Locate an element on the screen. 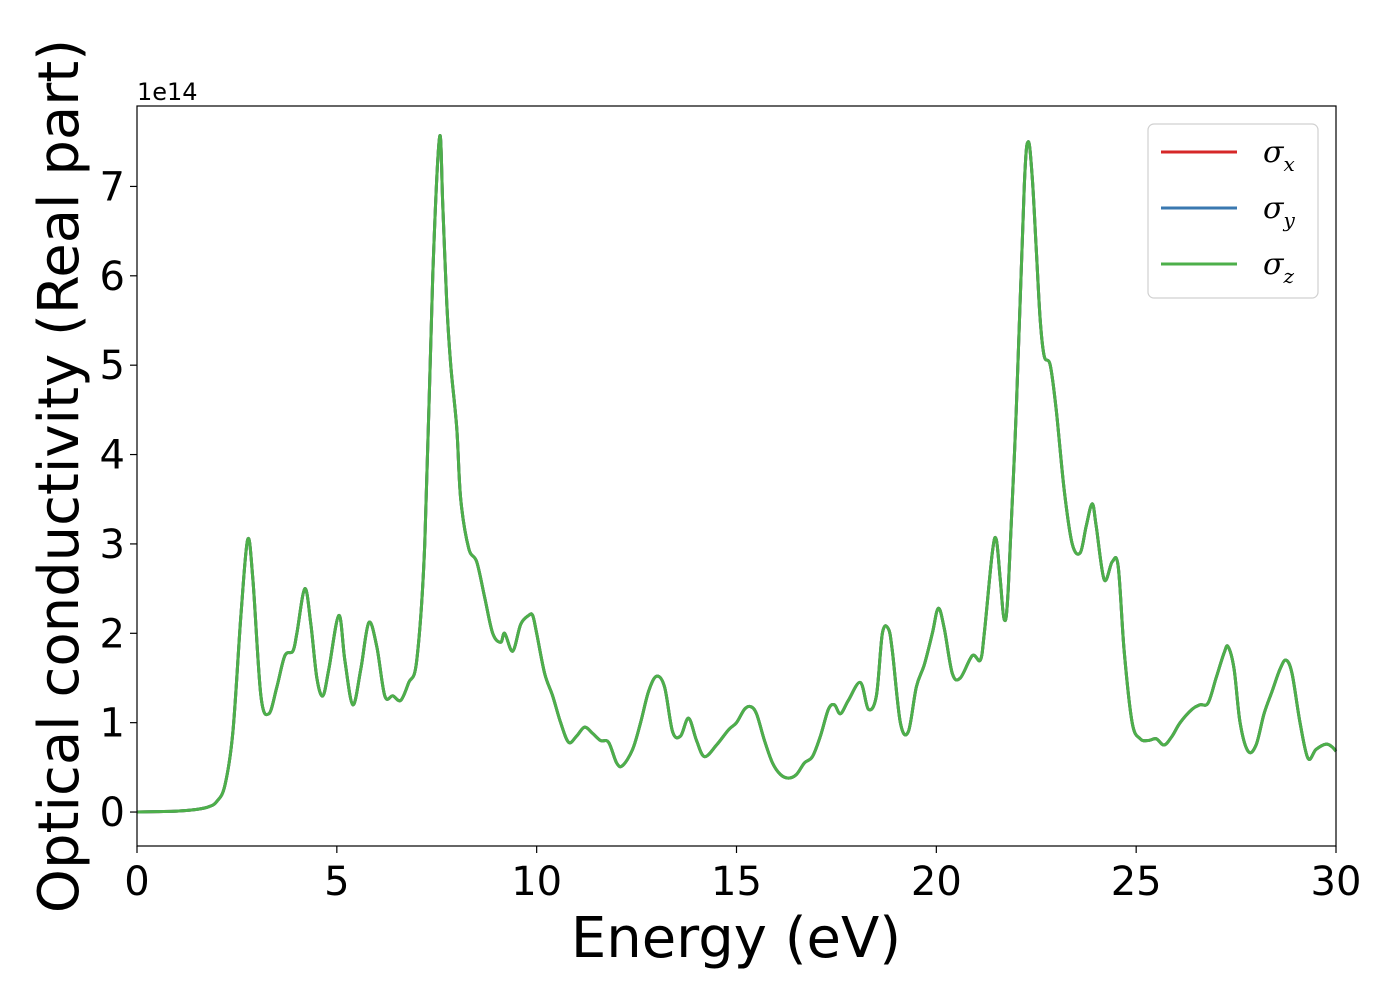  y-tick-label: 1 is located at coordinates (112, 724).